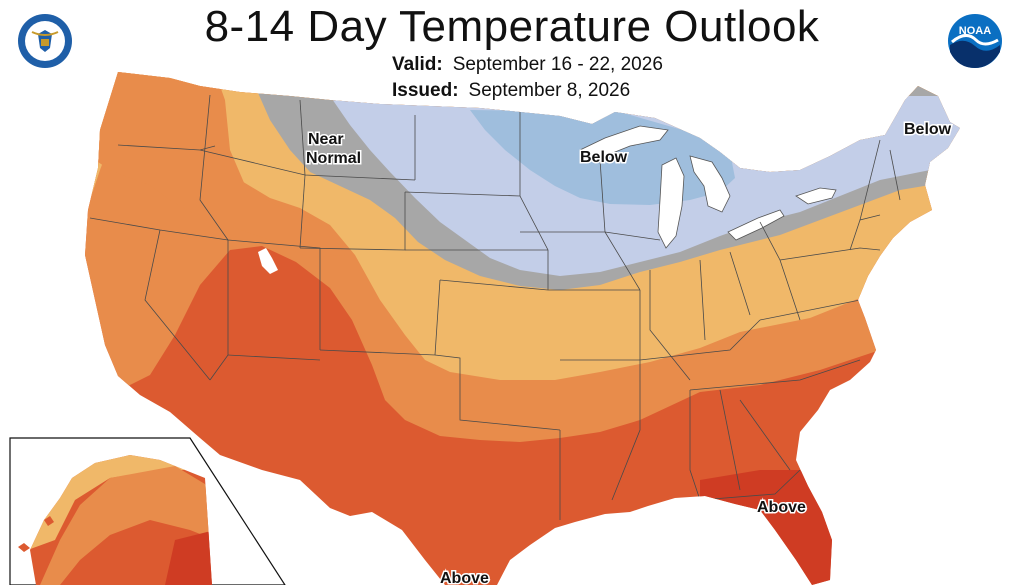  What do you see at coordinates (126, 525) in the screenshot?
I see `alaska-above-moderate` at bounding box center [126, 525].